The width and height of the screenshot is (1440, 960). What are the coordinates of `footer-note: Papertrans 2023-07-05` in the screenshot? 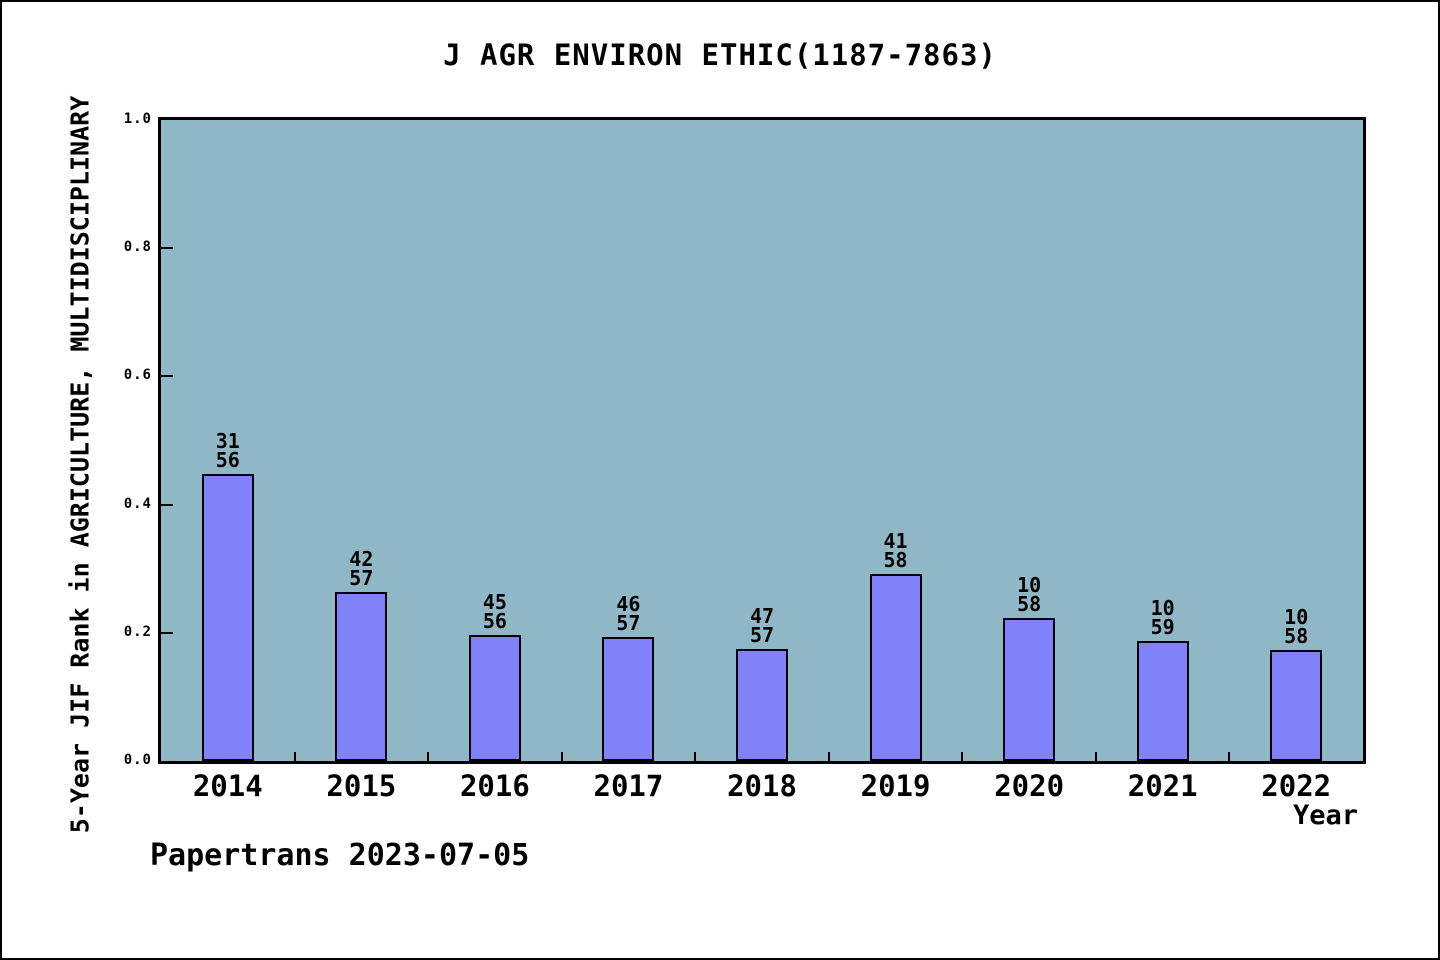 It's located at (340, 855).